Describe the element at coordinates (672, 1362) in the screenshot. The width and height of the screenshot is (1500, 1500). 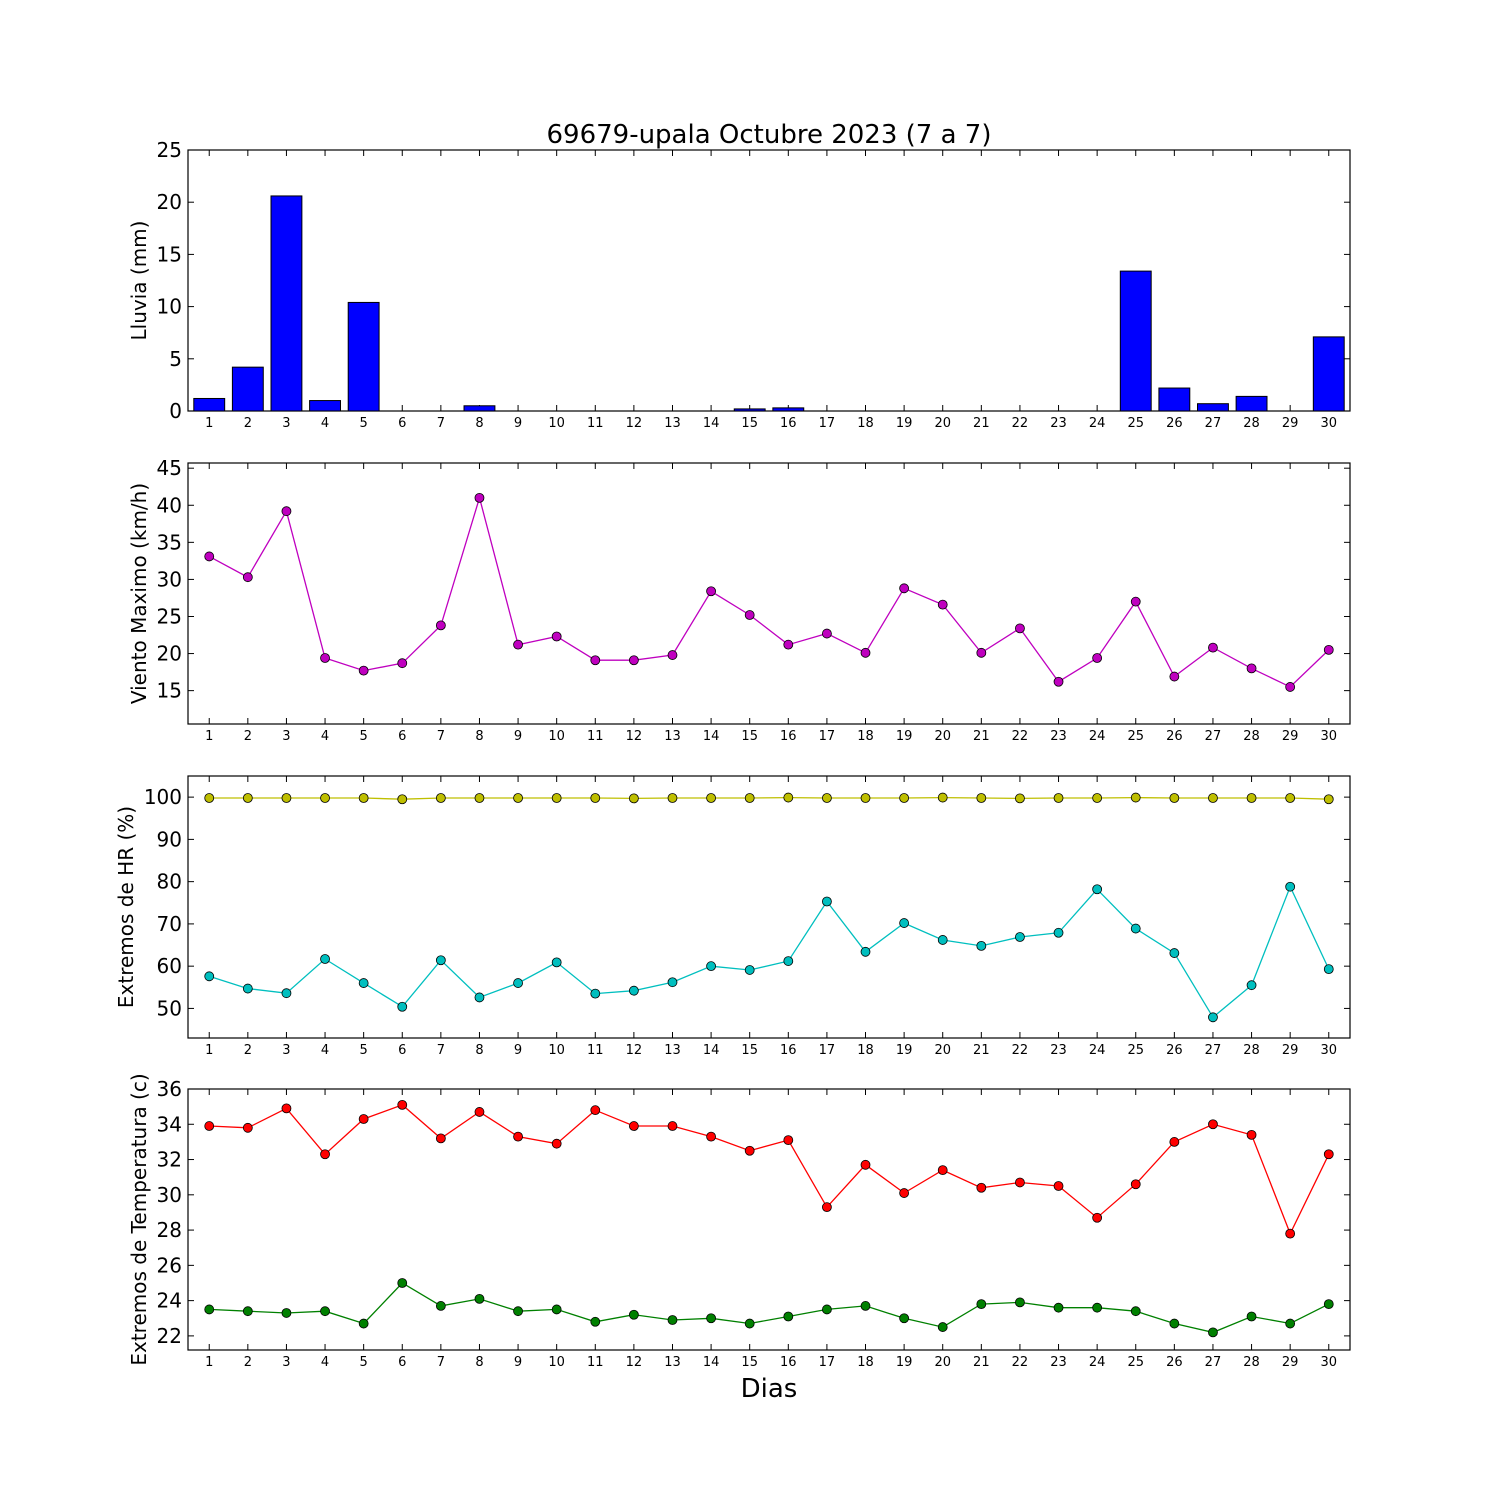
I see `temperature-xtick-label: 13` at that location.